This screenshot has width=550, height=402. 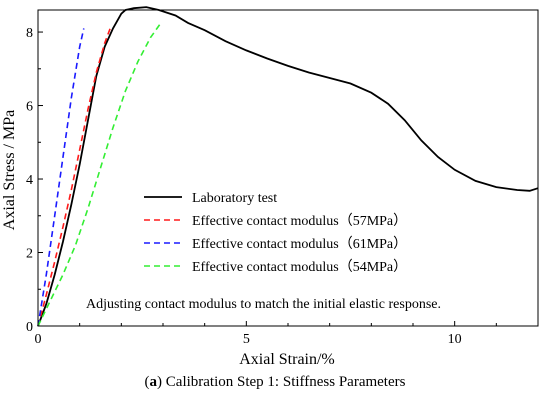 I want to click on x-tick-label: 10, so click(x=455, y=339).